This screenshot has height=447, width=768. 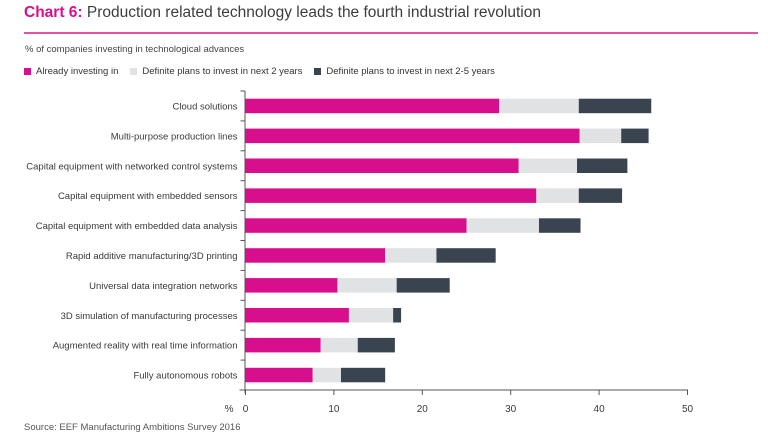 What do you see at coordinates (27, 71) in the screenshot?
I see `legend-swatch-already` at bounding box center [27, 71].